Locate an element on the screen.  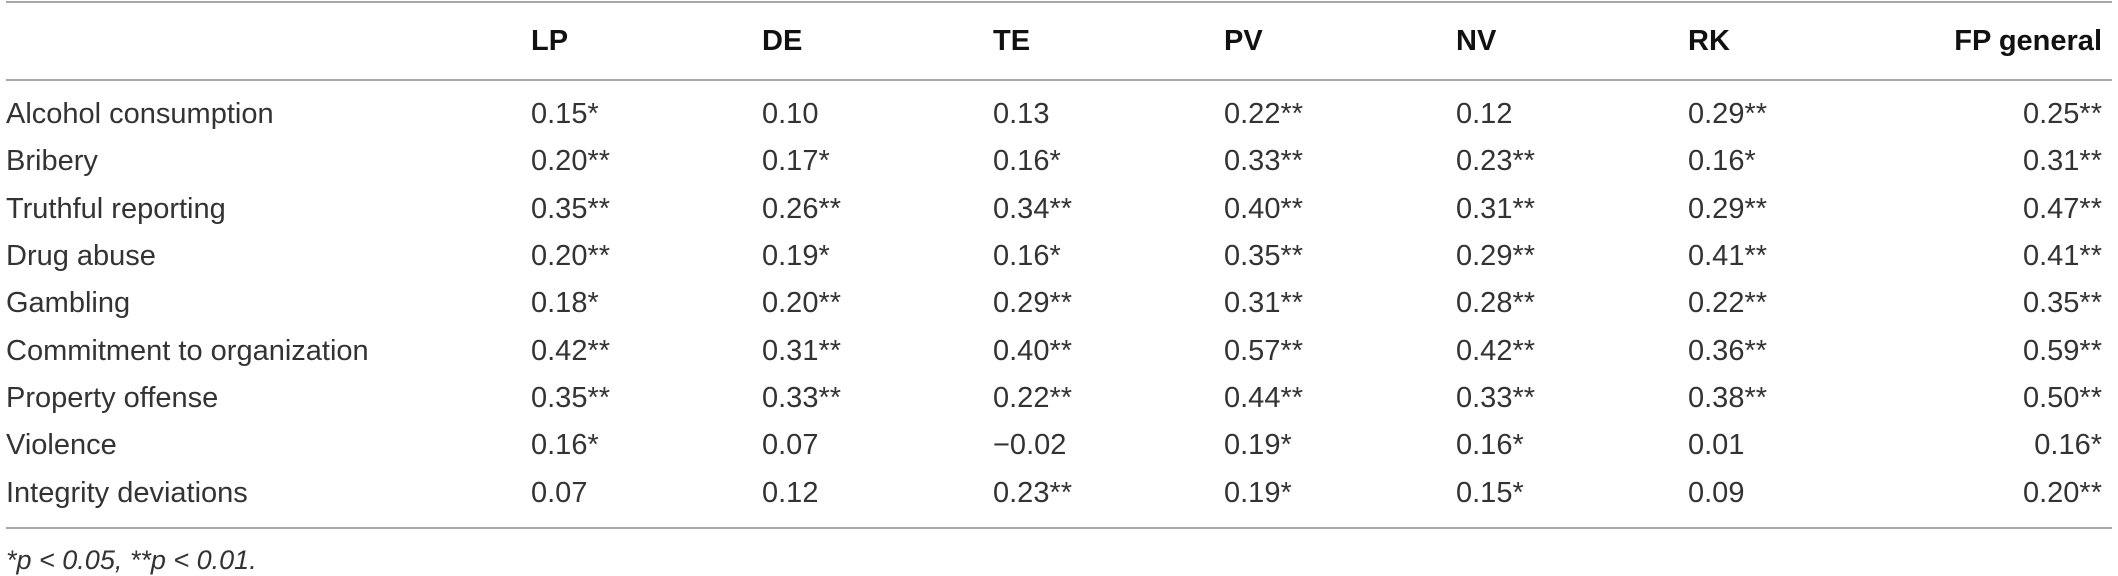
table-cell: 0.47** is located at coordinates (2062, 208).